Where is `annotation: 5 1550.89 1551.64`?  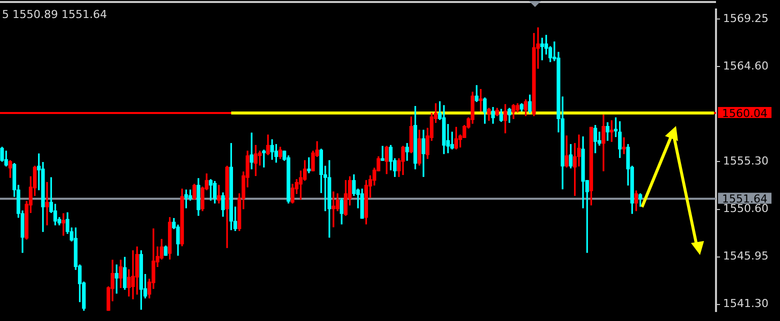
annotation: 5 1550.89 1551.64 is located at coordinates (54, 14).